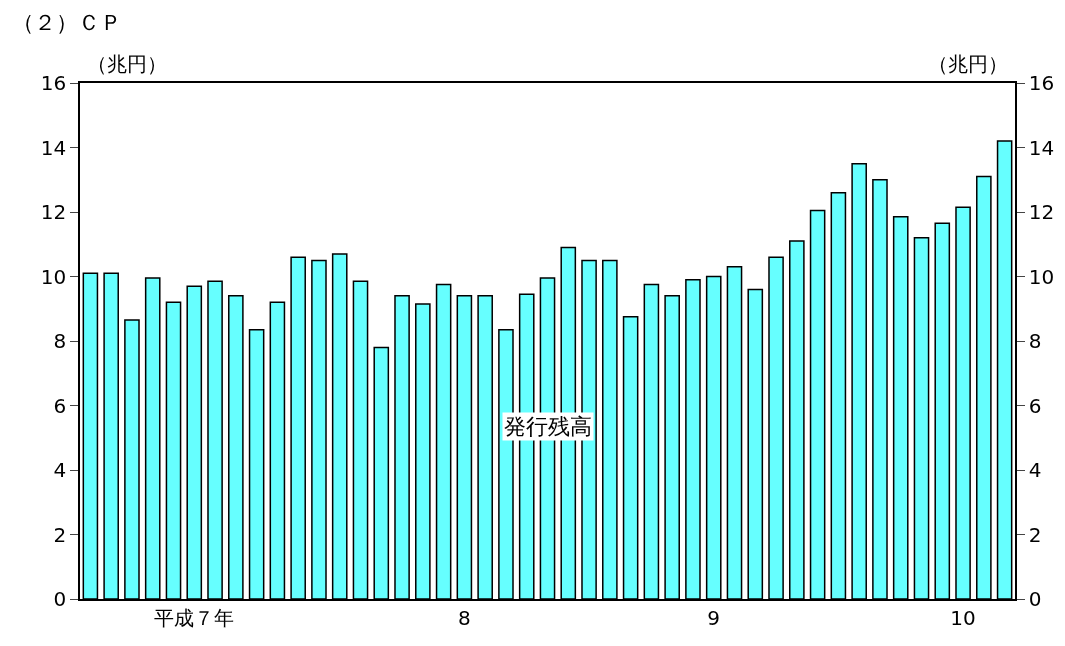 The width and height of the screenshot is (1065, 646). Describe the element at coordinates (1041, 212) in the screenshot. I see `y2-tick-label: 12` at that location.